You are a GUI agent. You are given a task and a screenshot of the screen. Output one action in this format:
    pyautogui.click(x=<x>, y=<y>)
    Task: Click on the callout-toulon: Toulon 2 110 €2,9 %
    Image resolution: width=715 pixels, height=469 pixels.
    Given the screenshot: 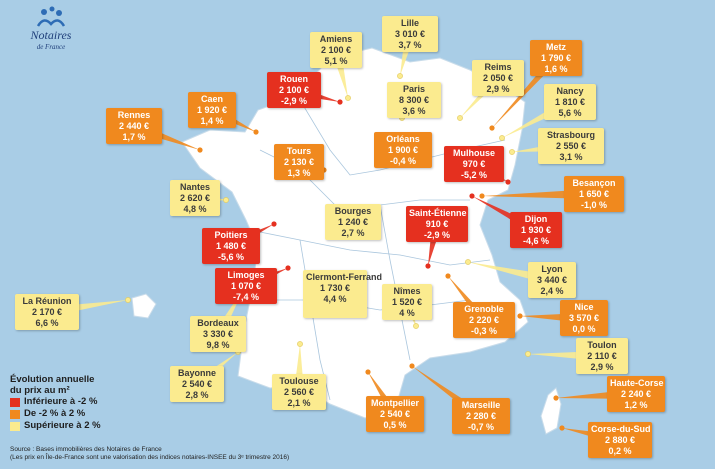 What is the action you would take?
    pyautogui.click(x=602, y=356)
    